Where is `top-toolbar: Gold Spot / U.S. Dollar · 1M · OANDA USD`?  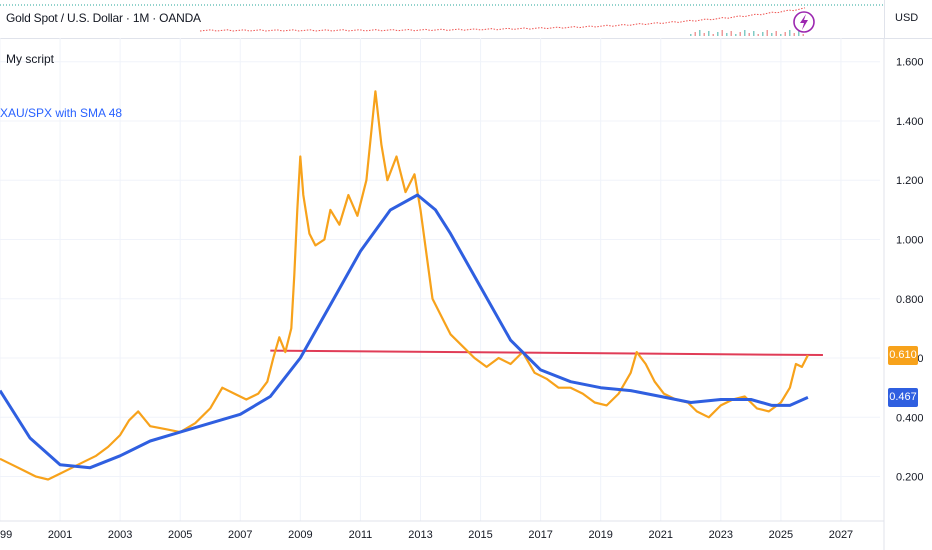 top-toolbar: Gold Spot / U.S. Dollar · 1M · OANDA USD is located at coordinates (466, 19).